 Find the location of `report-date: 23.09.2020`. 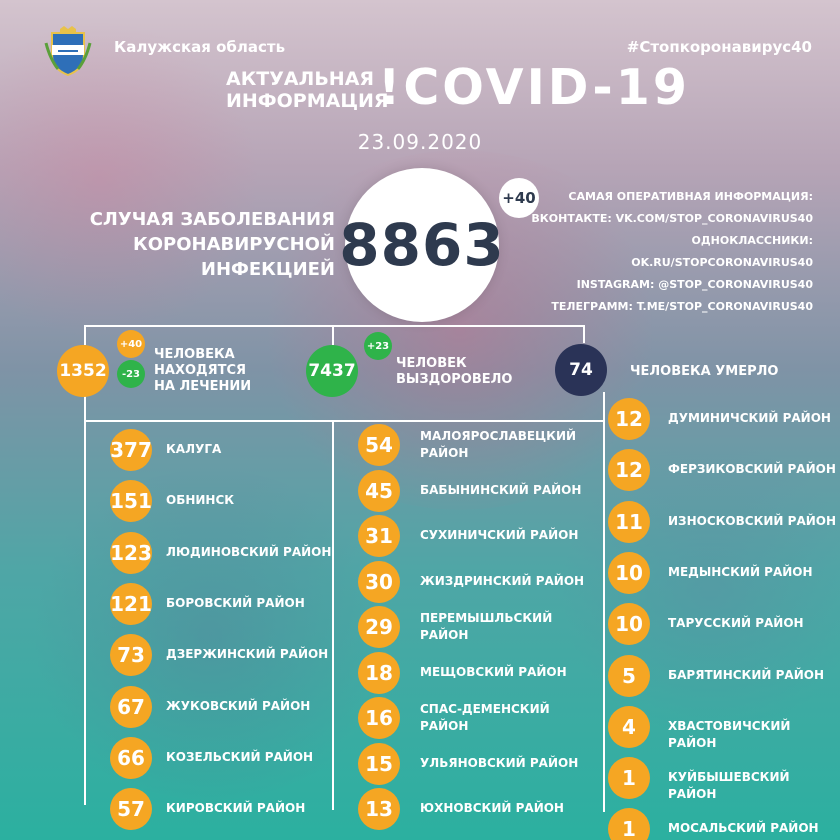

report-date: 23.09.2020 is located at coordinates (420, 142).